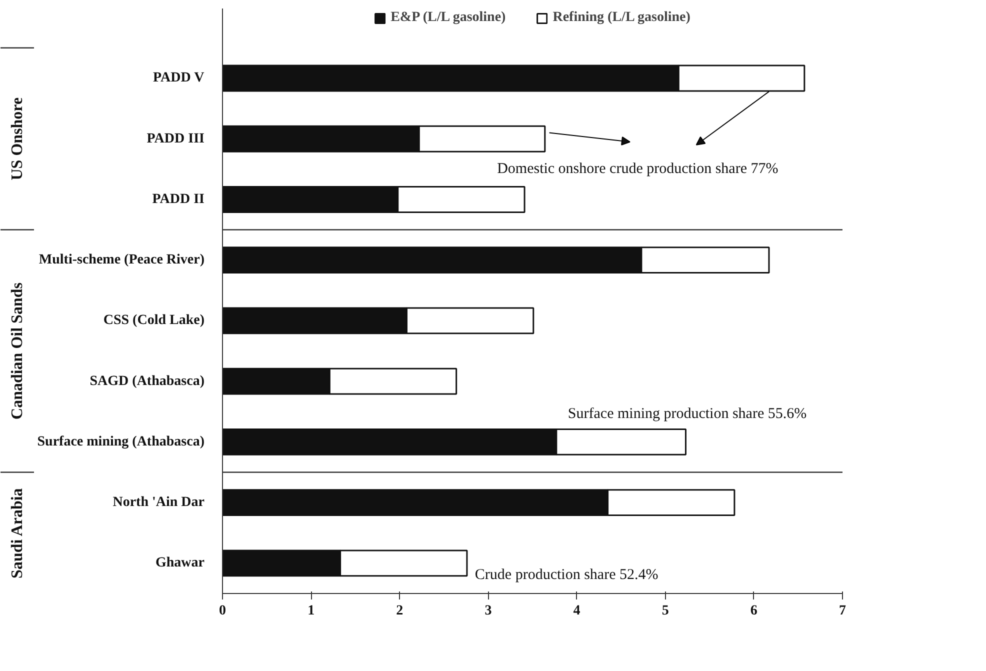  I want to click on x-tick-label: 7, so click(842, 611).